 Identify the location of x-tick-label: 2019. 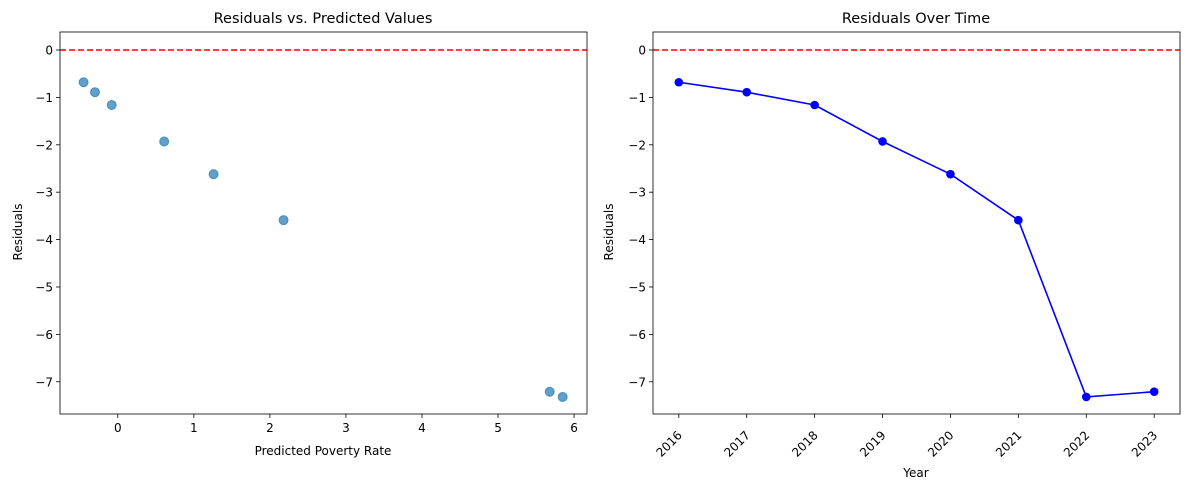
(872, 443).